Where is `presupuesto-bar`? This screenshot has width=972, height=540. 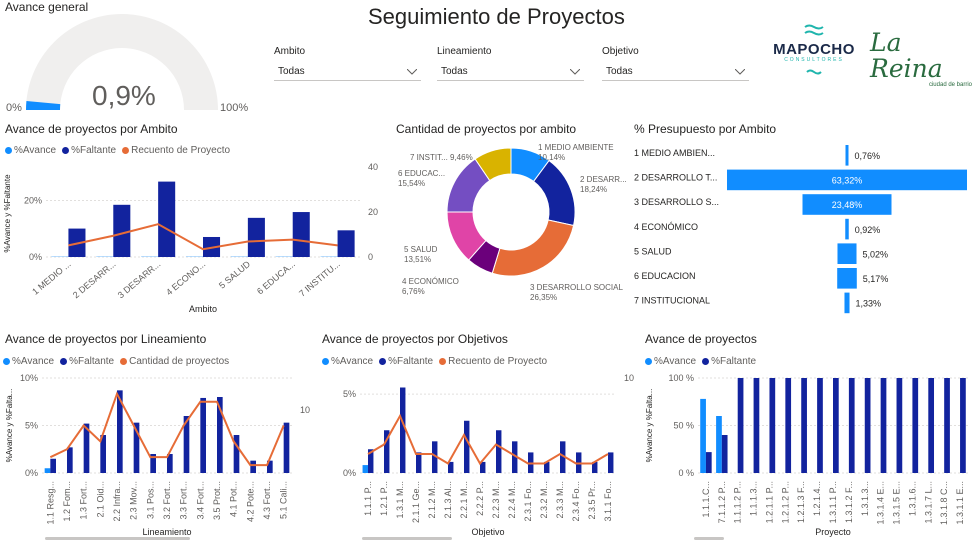
presupuesto-bar is located at coordinates (847, 180).